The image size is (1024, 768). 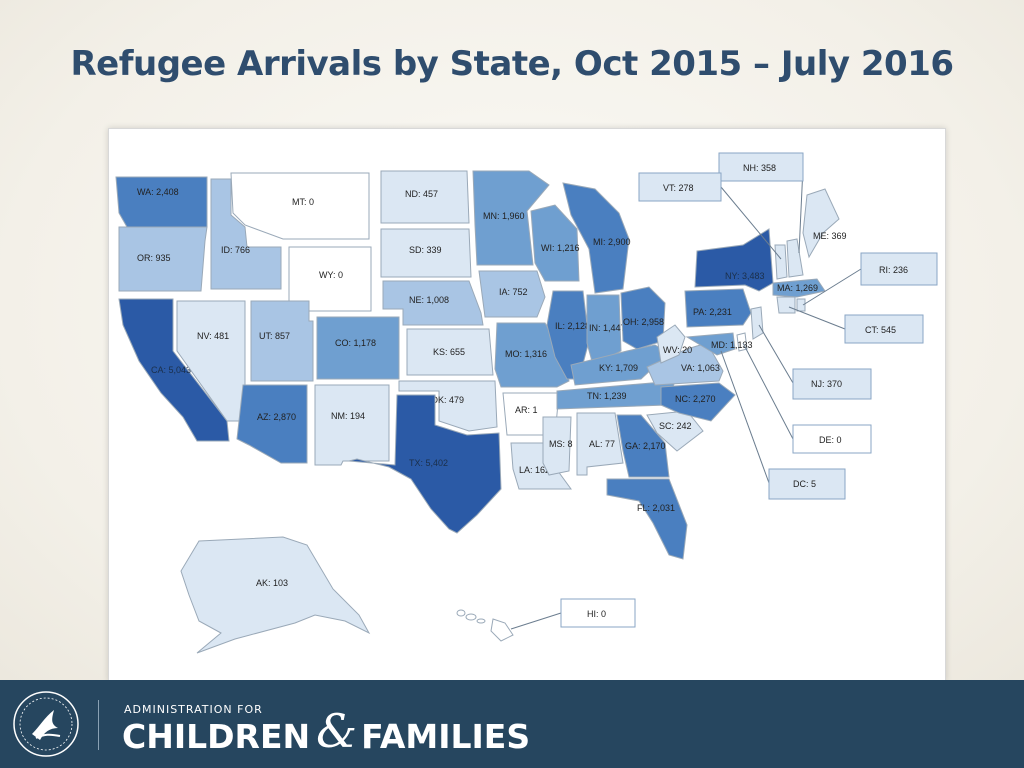 What do you see at coordinates (568, 335) in the screenshot?
I see `state-il: IL: 2,128` at bounding box center [568, 335].